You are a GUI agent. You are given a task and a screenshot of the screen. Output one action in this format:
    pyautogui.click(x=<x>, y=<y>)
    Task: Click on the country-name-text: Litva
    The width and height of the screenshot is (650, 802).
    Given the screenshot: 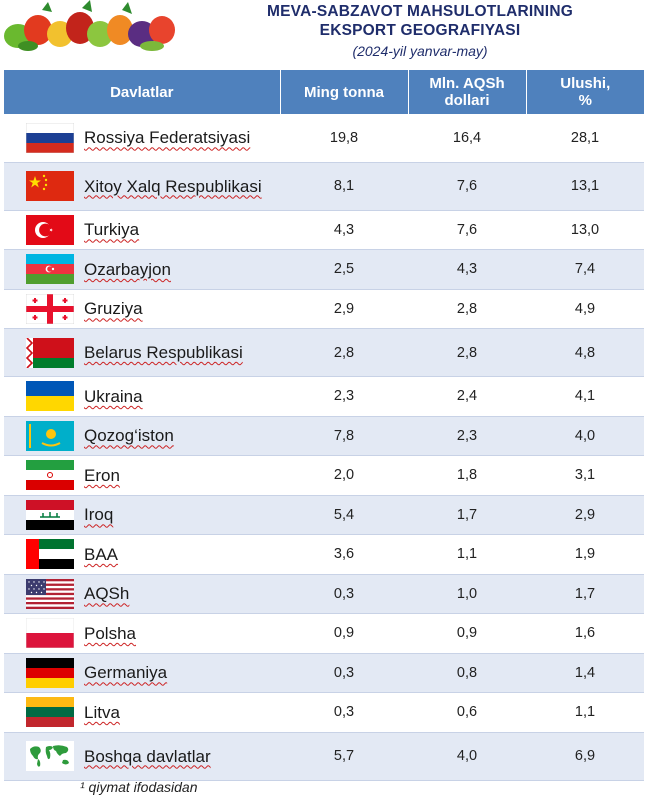 What is the action you would take?
    pyautogui.click(x=102, y=712)
    